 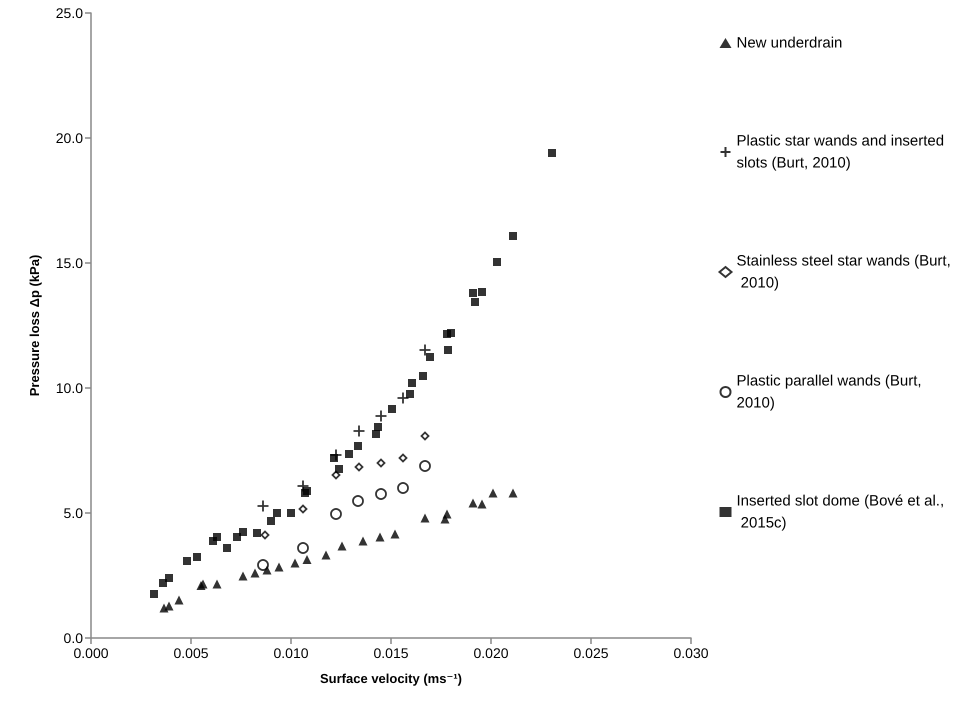 What do you see at coordinates (491, 653) in the screenshot?
I see `x-tick-label: 0.020` at bounding box center [491, 653].